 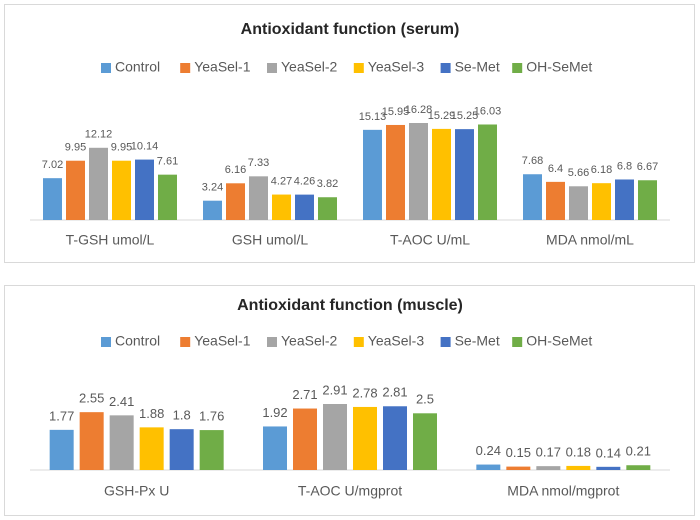 What do you see at coordinates (258, 163) in the screenshot?
I see `data-label: 7.33` at bounding box center [258, 163].